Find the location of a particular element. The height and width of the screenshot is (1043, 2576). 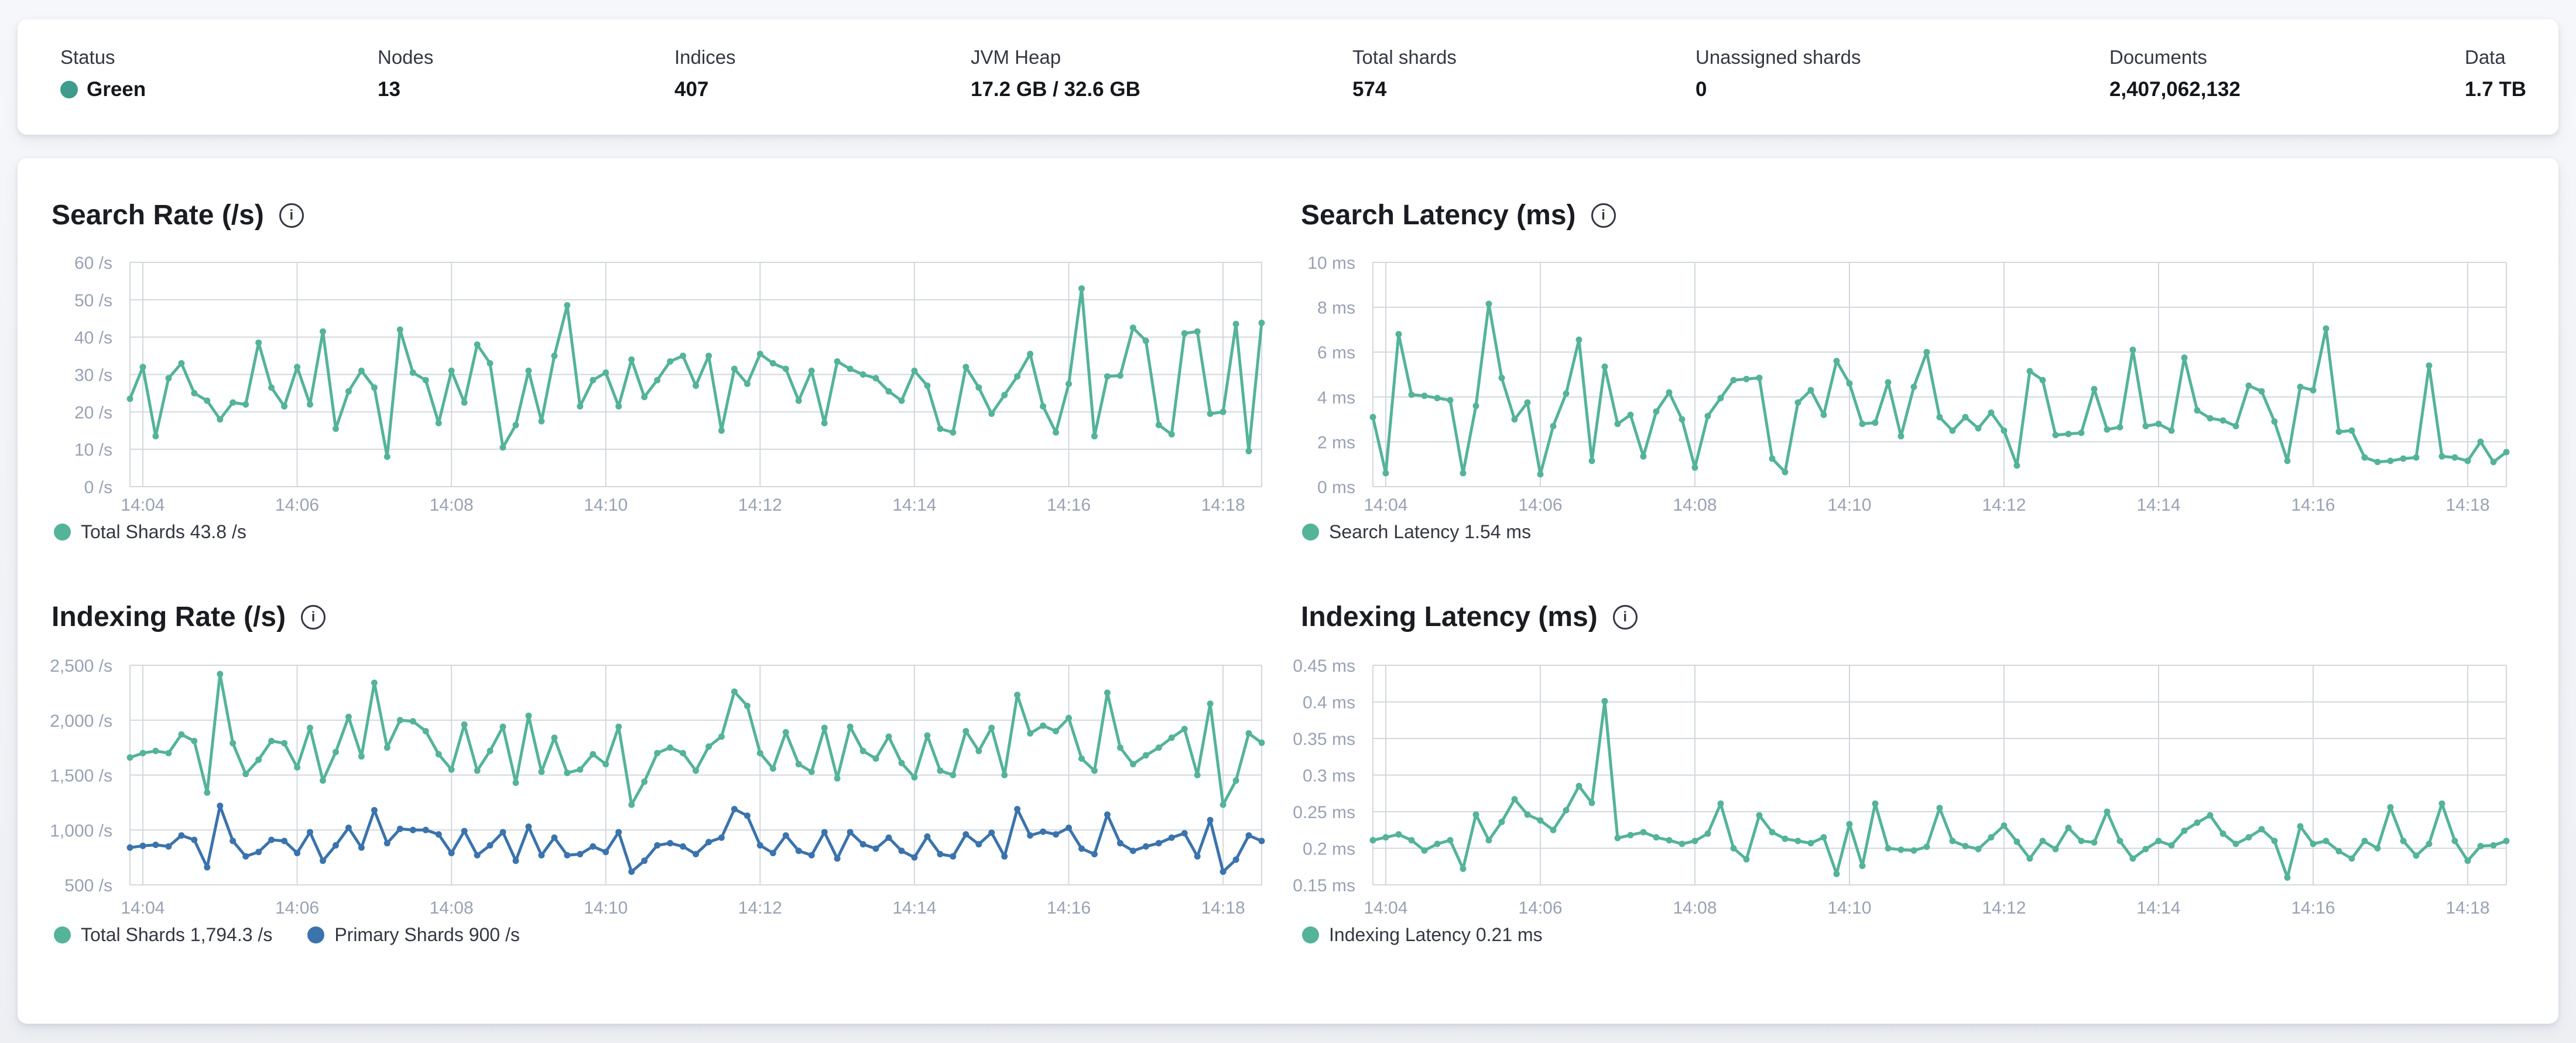

legend-dot is located at coordinates (1311, 934).